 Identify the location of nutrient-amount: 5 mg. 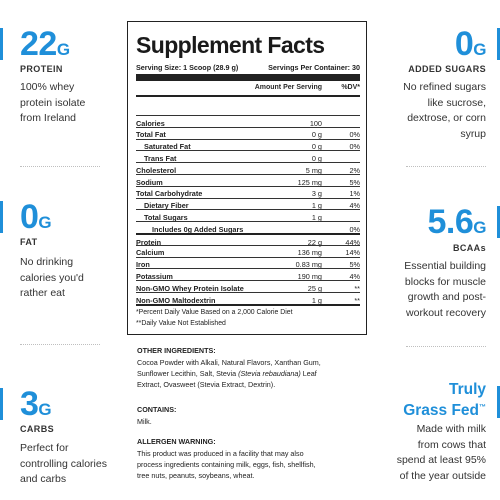
(313, 170).